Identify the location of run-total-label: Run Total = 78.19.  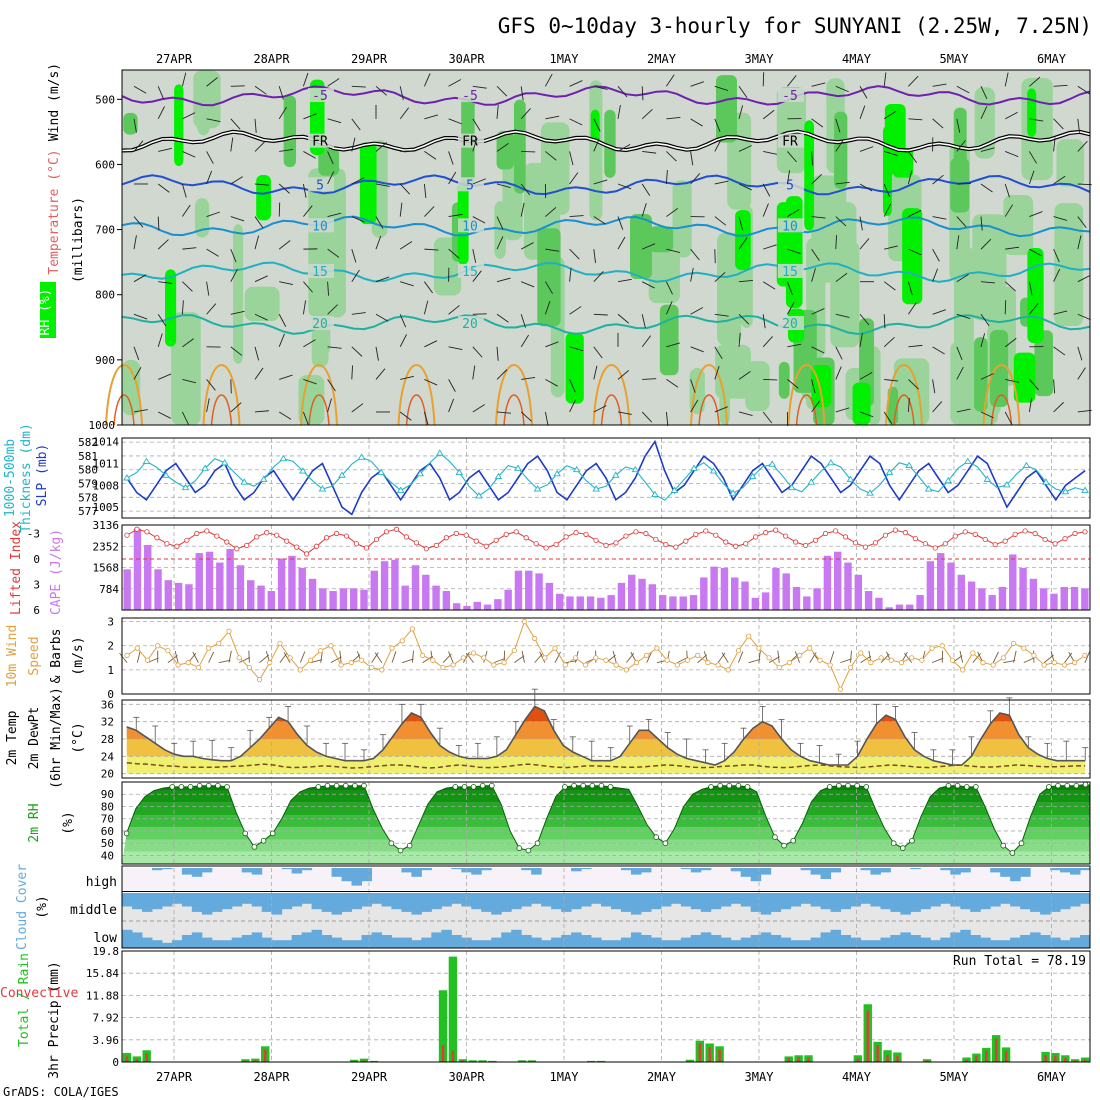
(1019, 961).